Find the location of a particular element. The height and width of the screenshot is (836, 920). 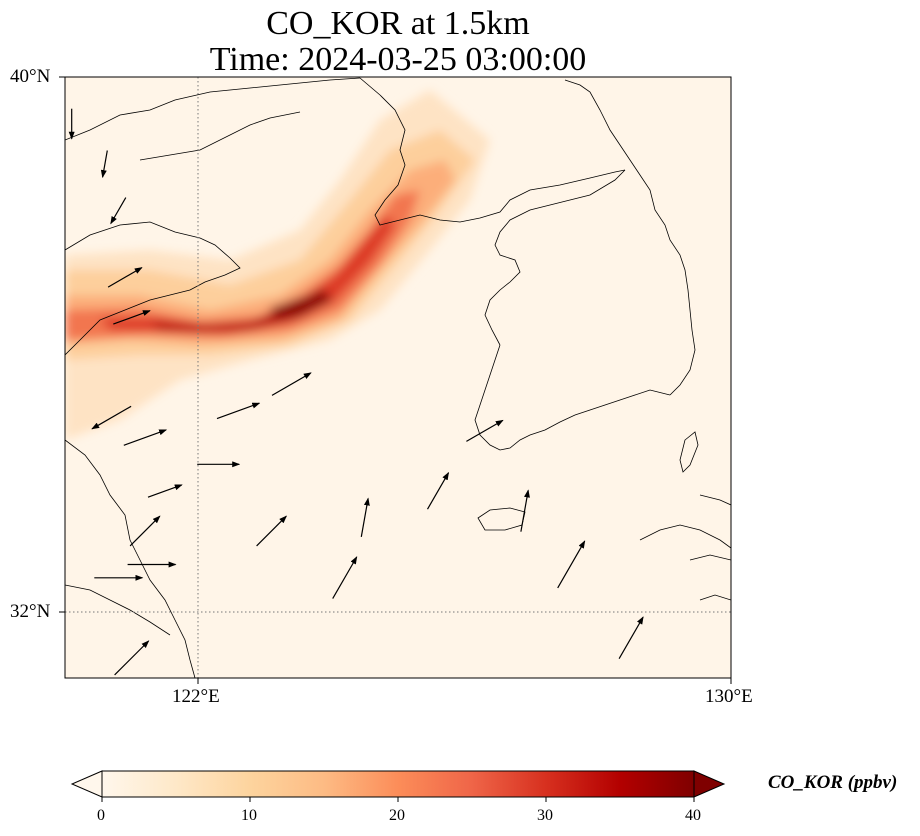

colorbar-tick-20: 20 is located at coordinates (397, 815).